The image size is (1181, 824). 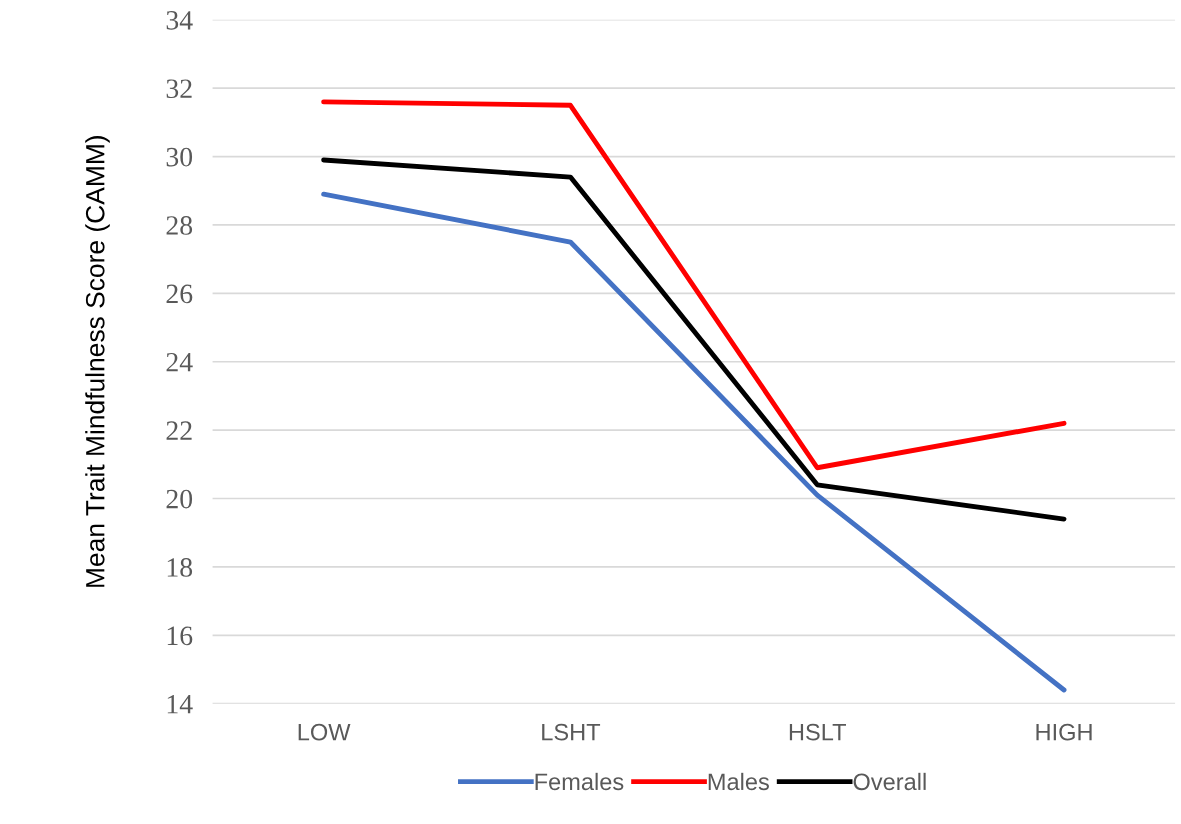 I want to click on y-tick-label: 18, so click(x=180, y=567).